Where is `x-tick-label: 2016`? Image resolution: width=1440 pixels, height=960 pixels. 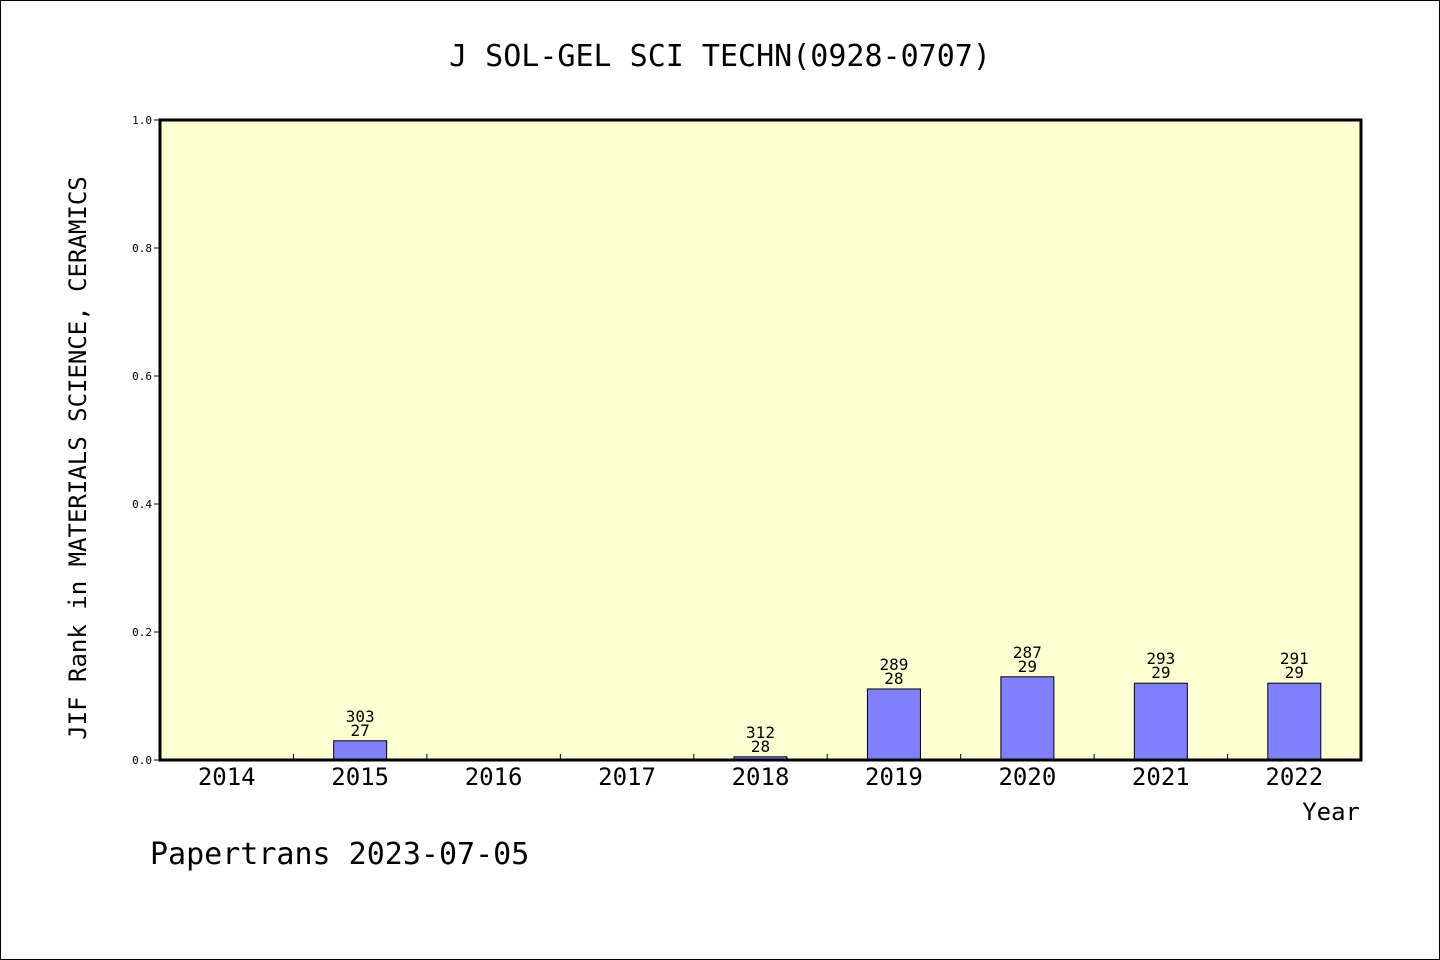
x-tick-label: 2016 is located at coordinates (494, 777).